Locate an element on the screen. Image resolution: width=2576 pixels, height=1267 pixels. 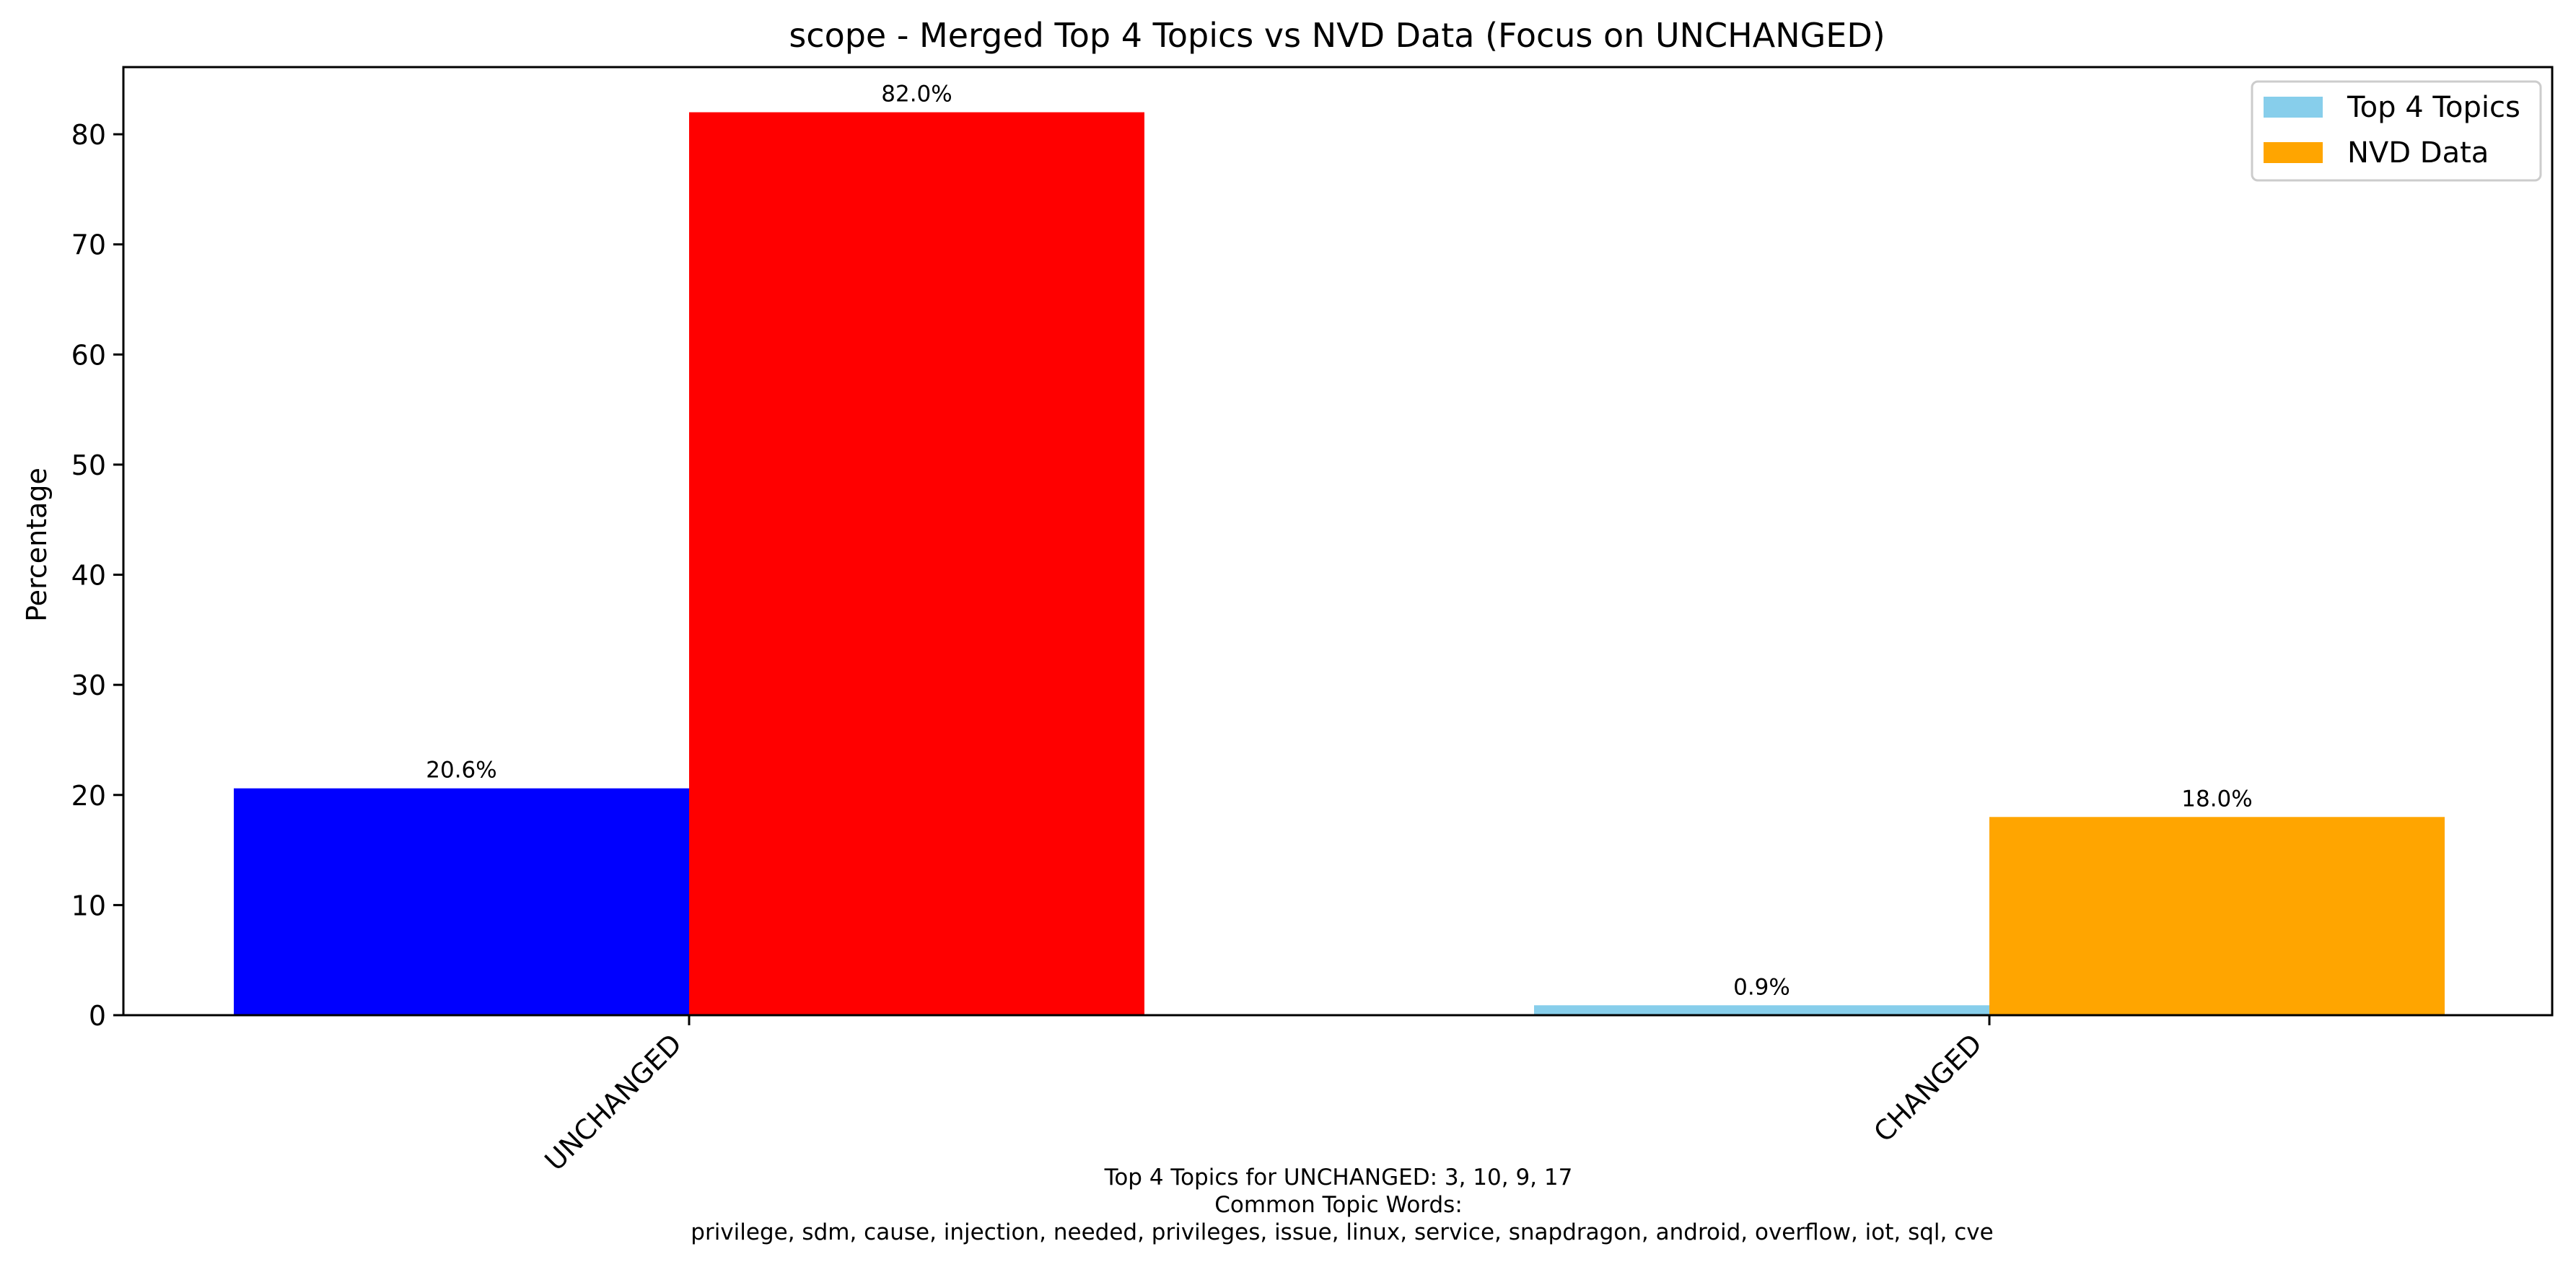
legend-label-top-4-topics: Top 4 Topics is located at coordinates (2433, 107).